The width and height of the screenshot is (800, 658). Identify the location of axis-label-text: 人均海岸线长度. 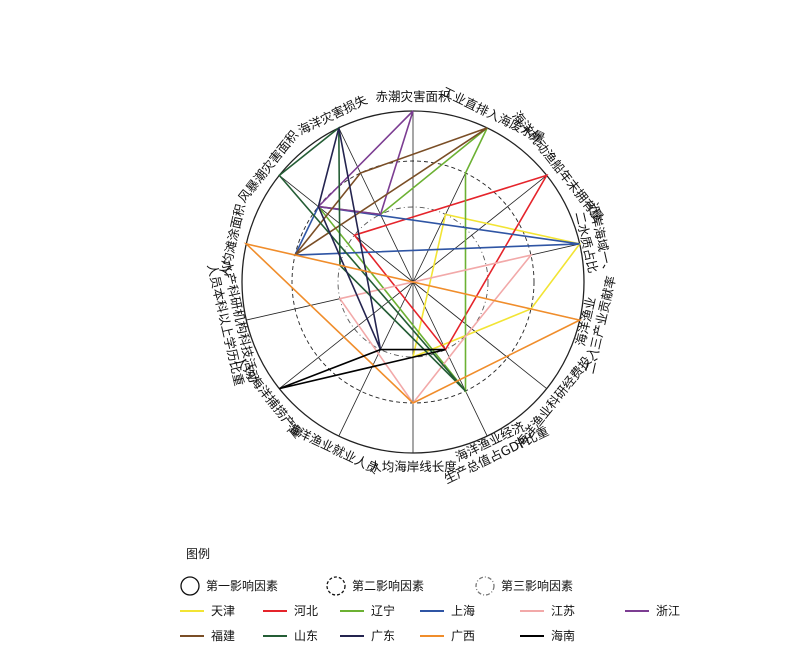
(413, 466).